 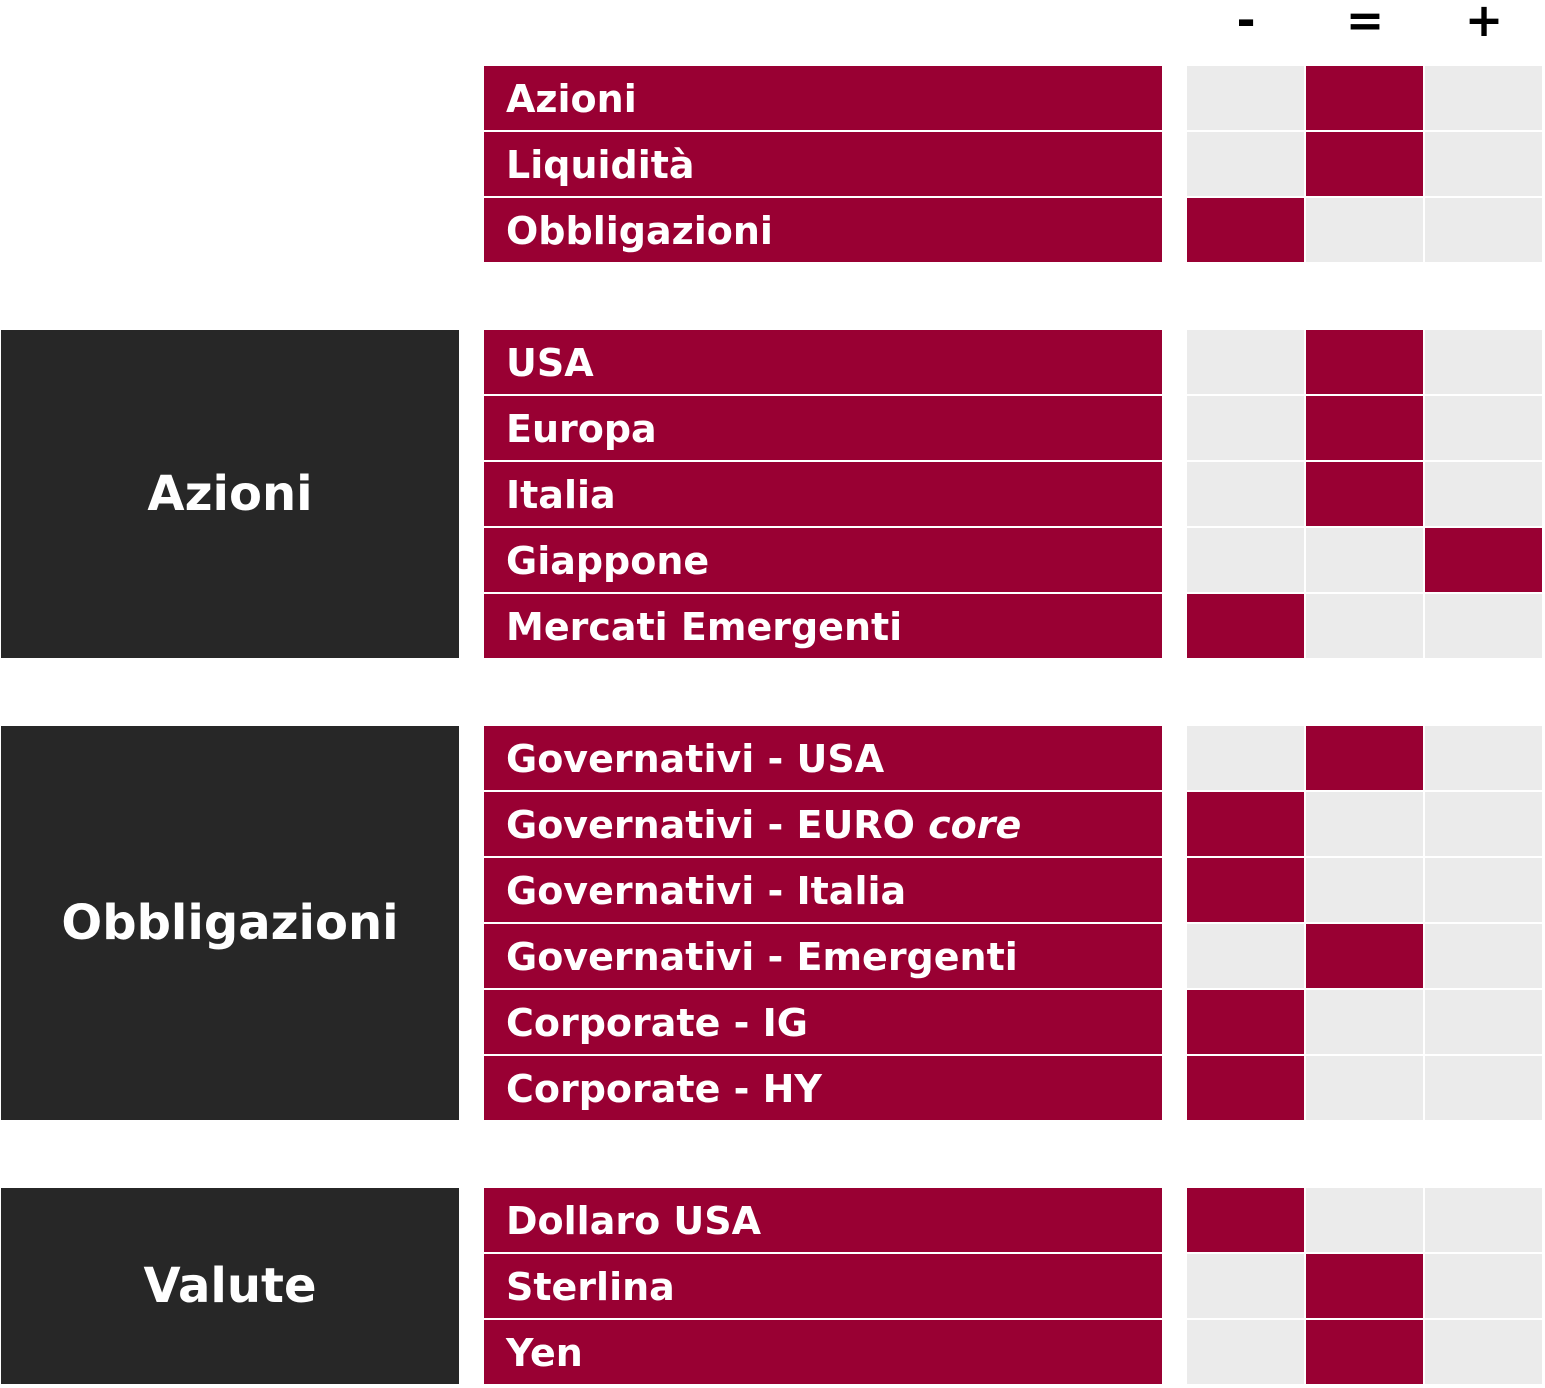 I want to click on row-label-text: Governativi - Emergenti, so click(x=762, y=957).